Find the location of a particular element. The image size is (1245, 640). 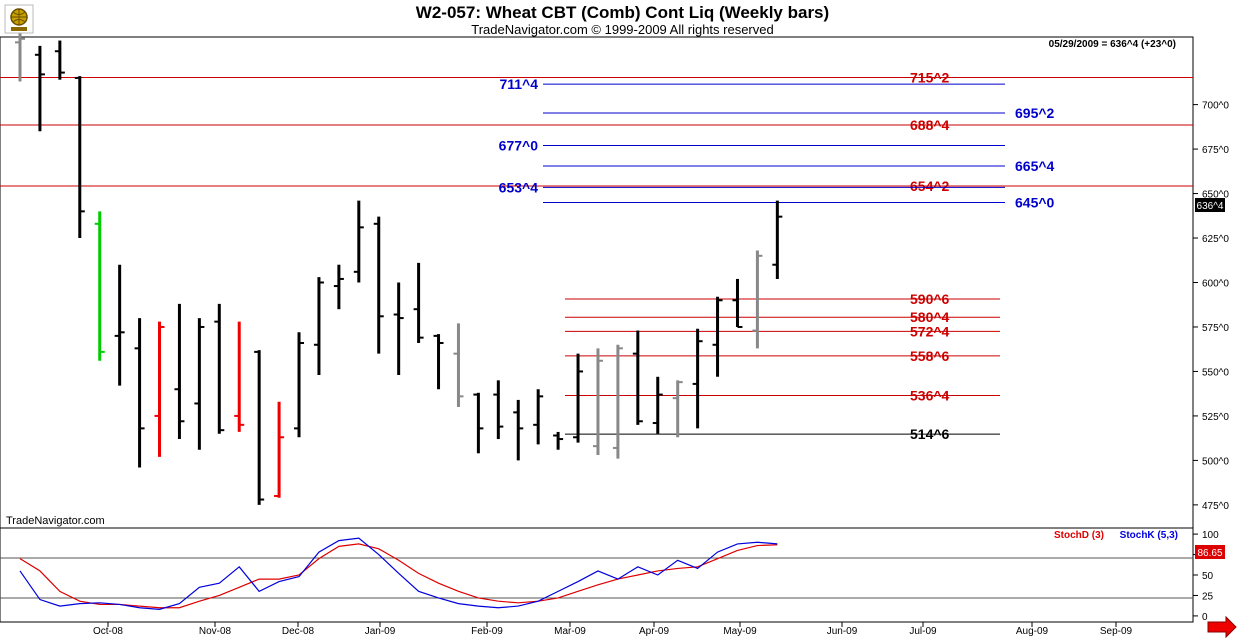

date-value-label: 05/29/2009 = 636^4 (+23^0) is located at coordinates (1112, 44).